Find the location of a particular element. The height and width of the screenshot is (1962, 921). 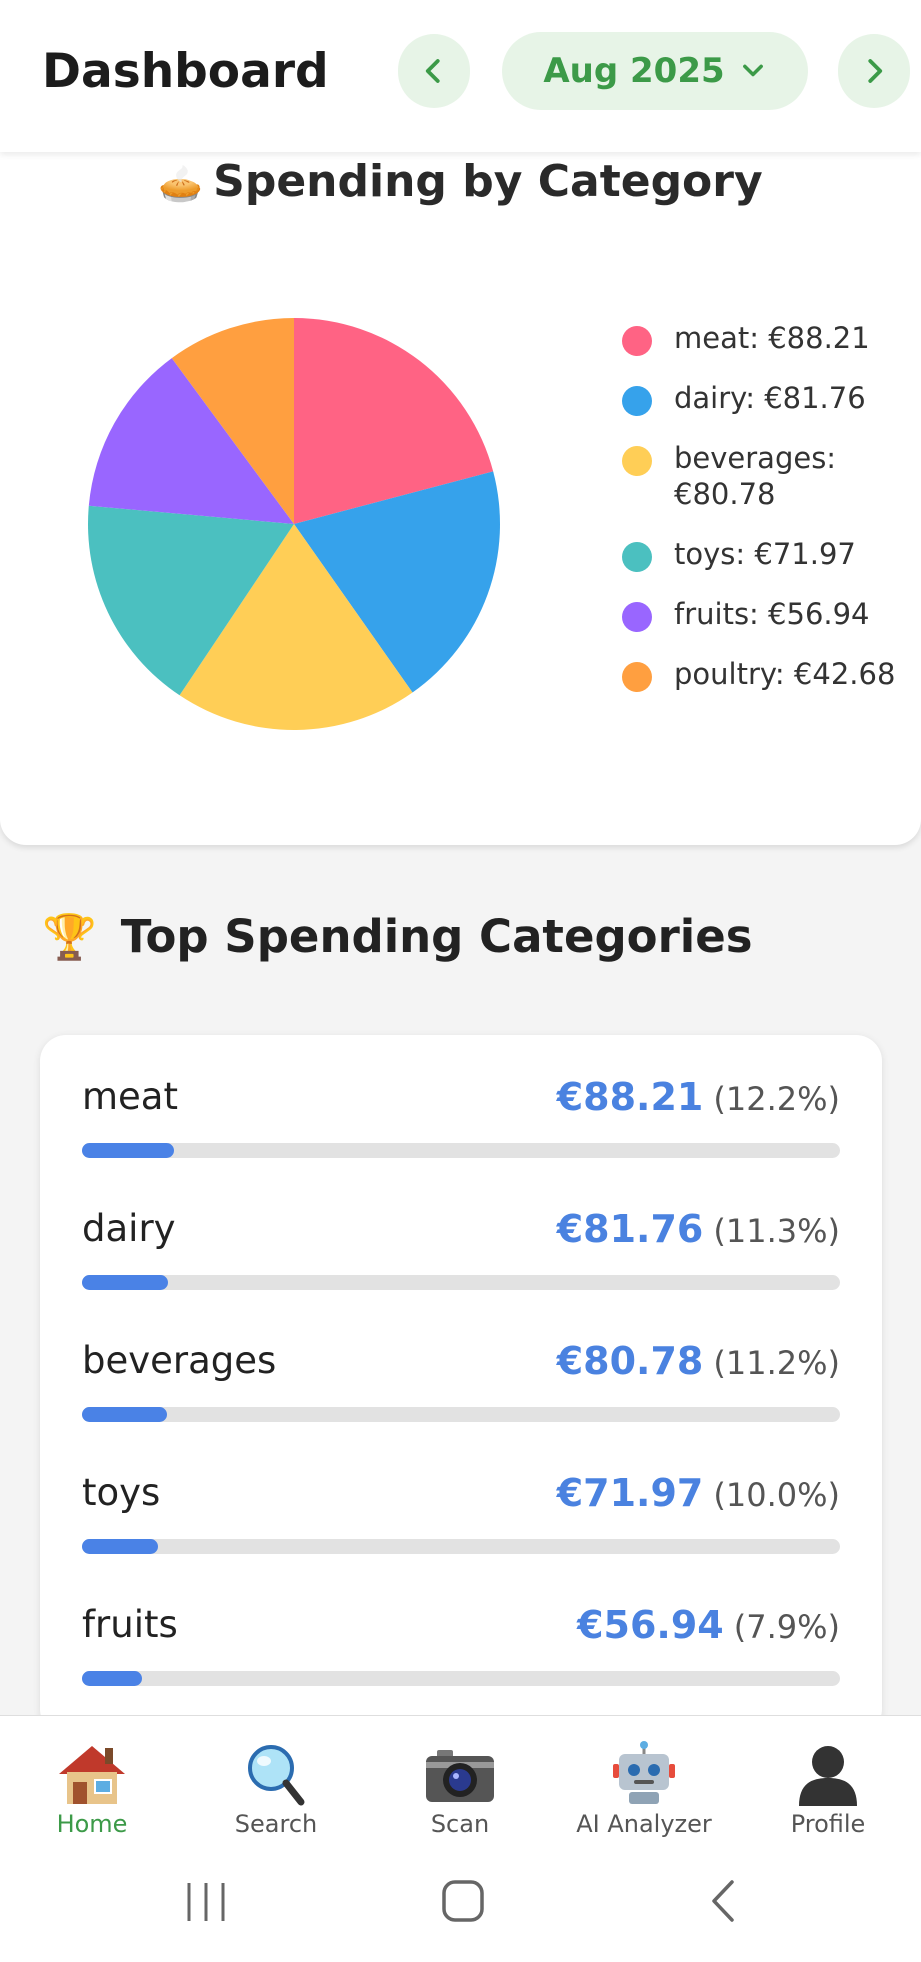

category-amount: €80.78 is located at coordinates (630, 1361).